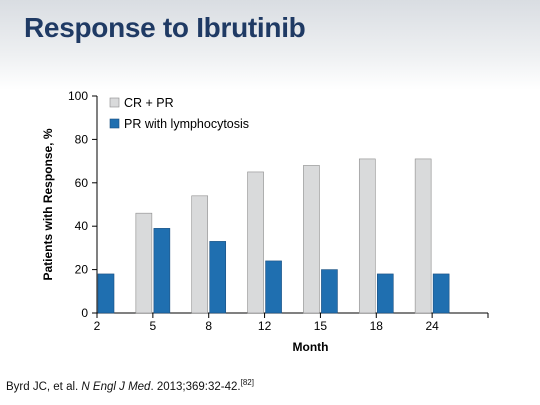 This screenshot has width=540, height=405. What do you see at coordinates (247, 382) in the screenshot?
I see `citation-ref: [82]` at bounding box center [247, 382].